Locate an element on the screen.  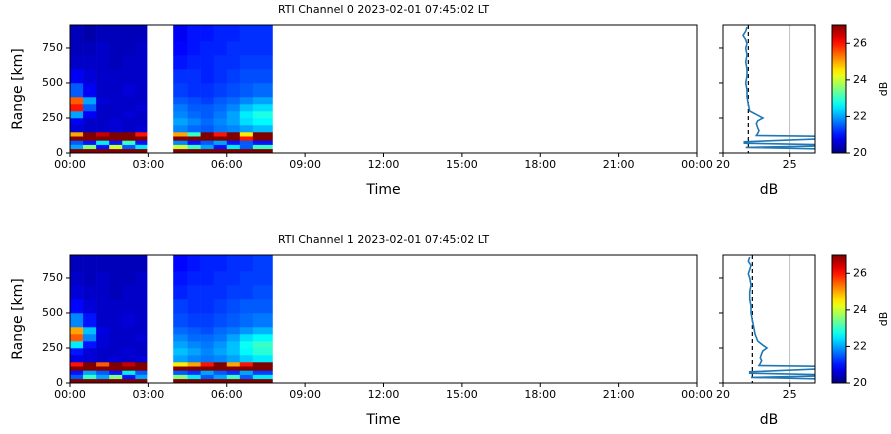
x-tick-label: 15:00 is located at coordinates (462, 164).